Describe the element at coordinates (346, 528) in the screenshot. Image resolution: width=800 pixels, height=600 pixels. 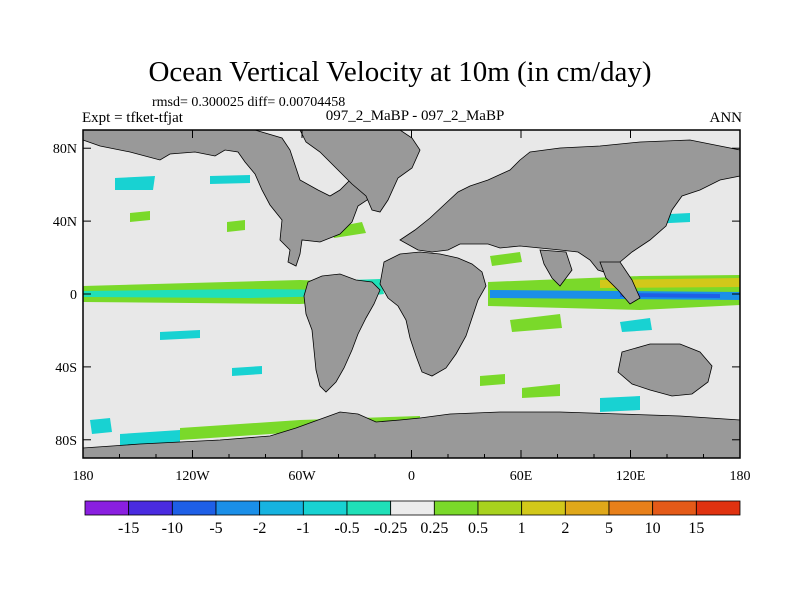
I see `colorbar-level-label: -0.5` at that location.